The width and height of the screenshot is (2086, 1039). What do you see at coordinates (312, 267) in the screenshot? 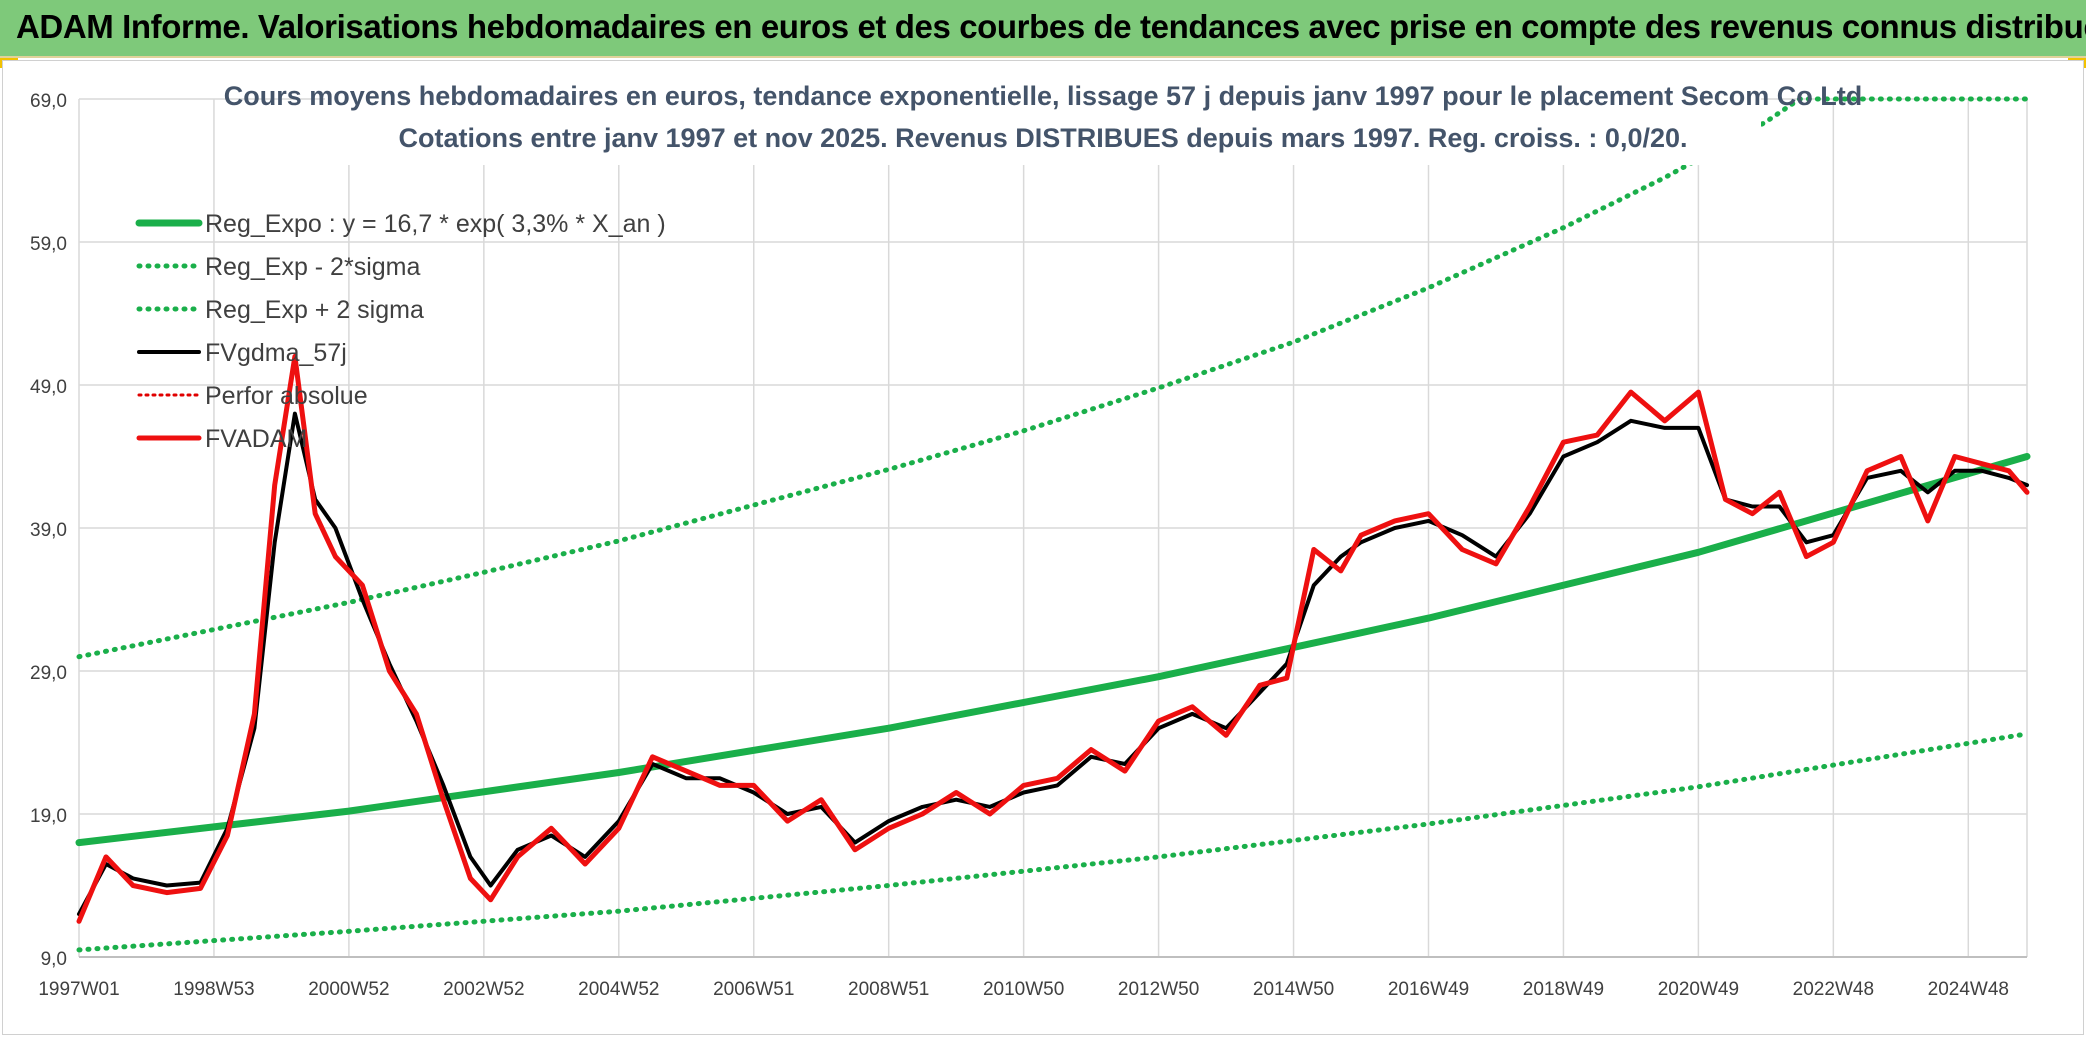
I see `legend-label-reg_minus: Reg_Exp - 2*sigma` at bounding box center [312, 267].